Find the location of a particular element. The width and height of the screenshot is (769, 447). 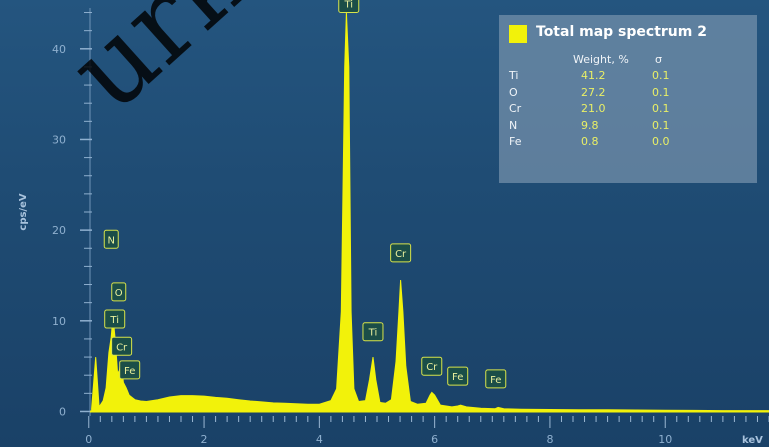

x-axis-title: keV is located at coordinates (752, 440).